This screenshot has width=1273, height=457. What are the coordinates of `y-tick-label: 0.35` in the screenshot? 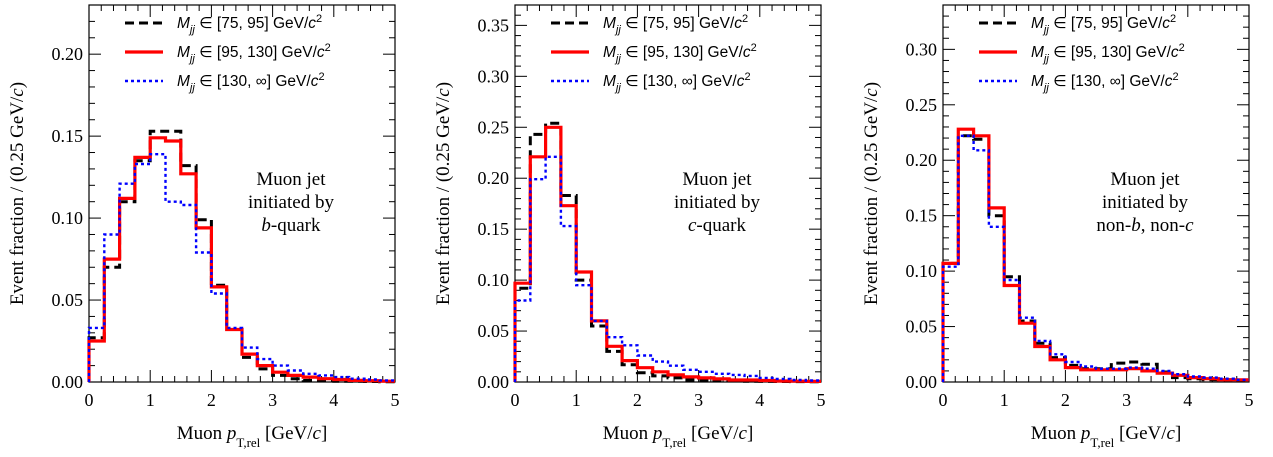 It's located at (494, 25).